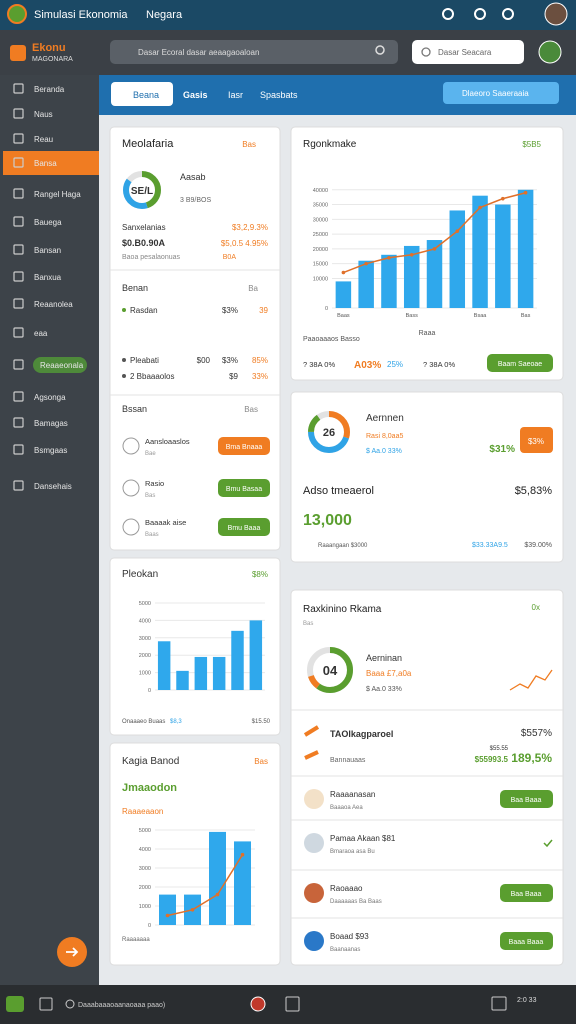  I want to click on label: Sanxelanias, so click(144, 227).